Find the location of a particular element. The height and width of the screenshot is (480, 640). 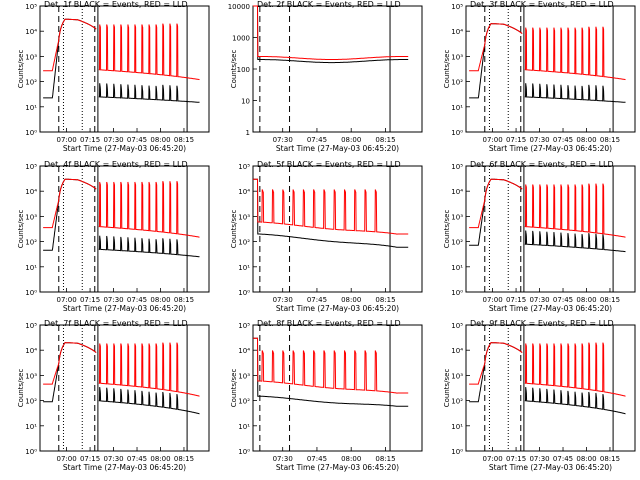

x-tick-label: 07:15 is located at coordinates (90, 140).